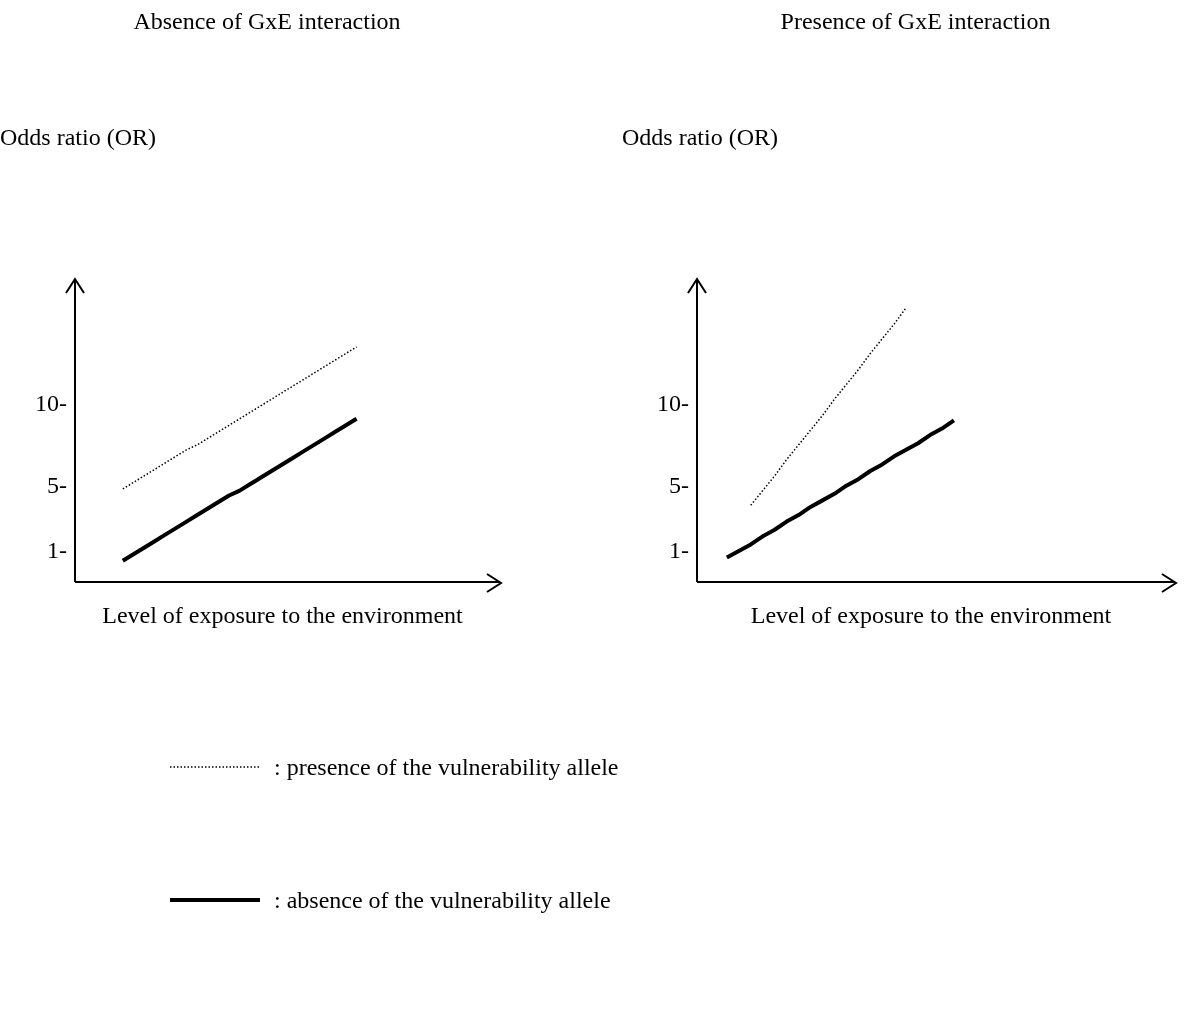  Describe the element at coordinates (446, 767) in the screenshot. I see `legend-label: : presence of the vulnerability allele` at that location.